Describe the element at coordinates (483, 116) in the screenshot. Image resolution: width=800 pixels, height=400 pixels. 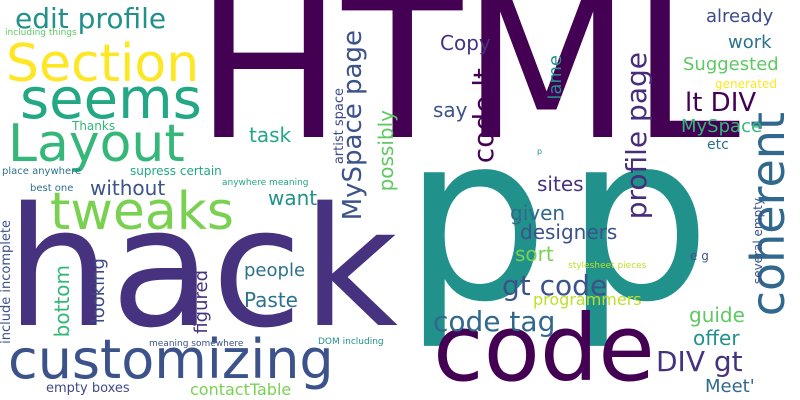
I see `cloud-word: code lt` at that location.